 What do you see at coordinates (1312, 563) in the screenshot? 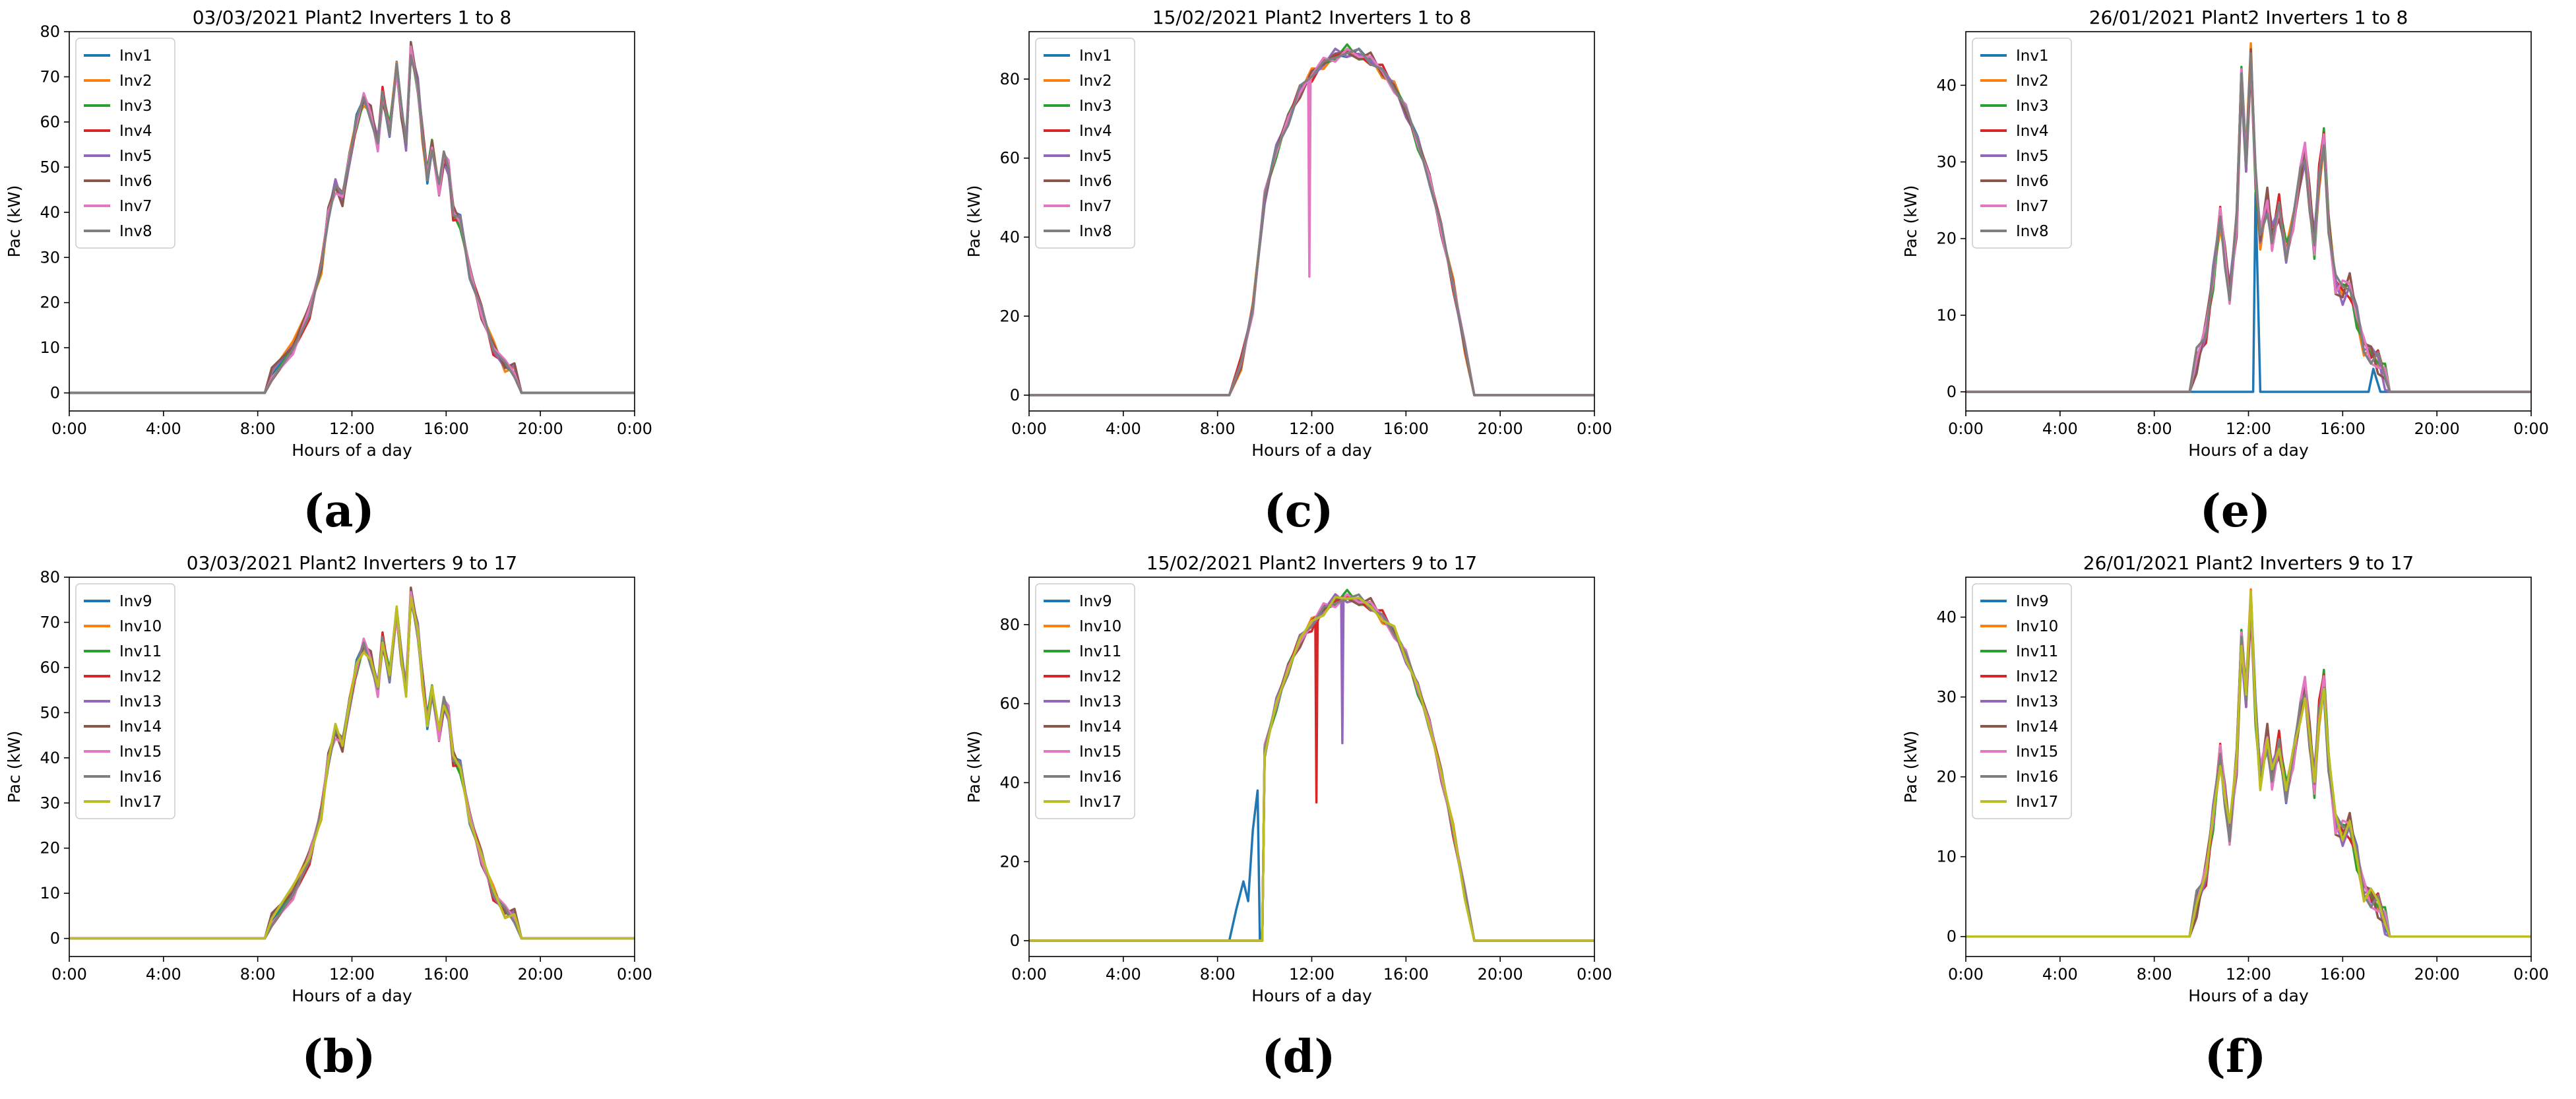
I see `chart-title: 15/02/2021 Plant2 Inverters 9 to 17` at bounding box center [1312, 563].